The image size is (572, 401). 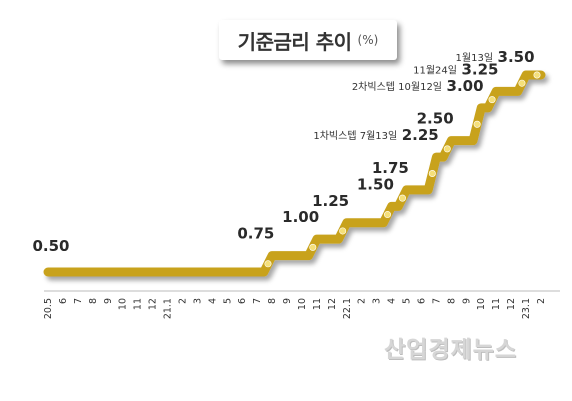 What do you see at coordinates (397, 87) in the screenshot?
I see `annotation-label: 2차빅스텝 10월12일` at bounding box center [397, 87].